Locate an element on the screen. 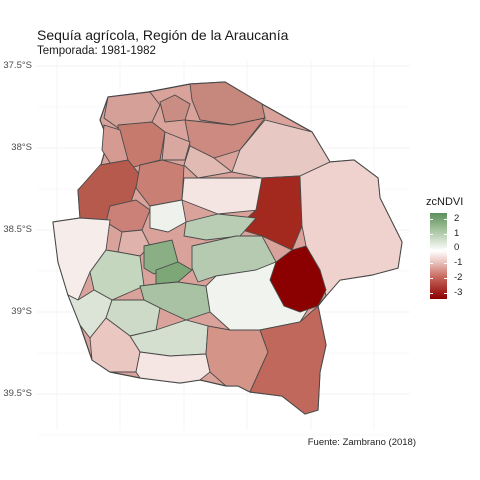 This screenshot has width=480, height=480. comuna-ercilla is located at coordinates (208, 162).